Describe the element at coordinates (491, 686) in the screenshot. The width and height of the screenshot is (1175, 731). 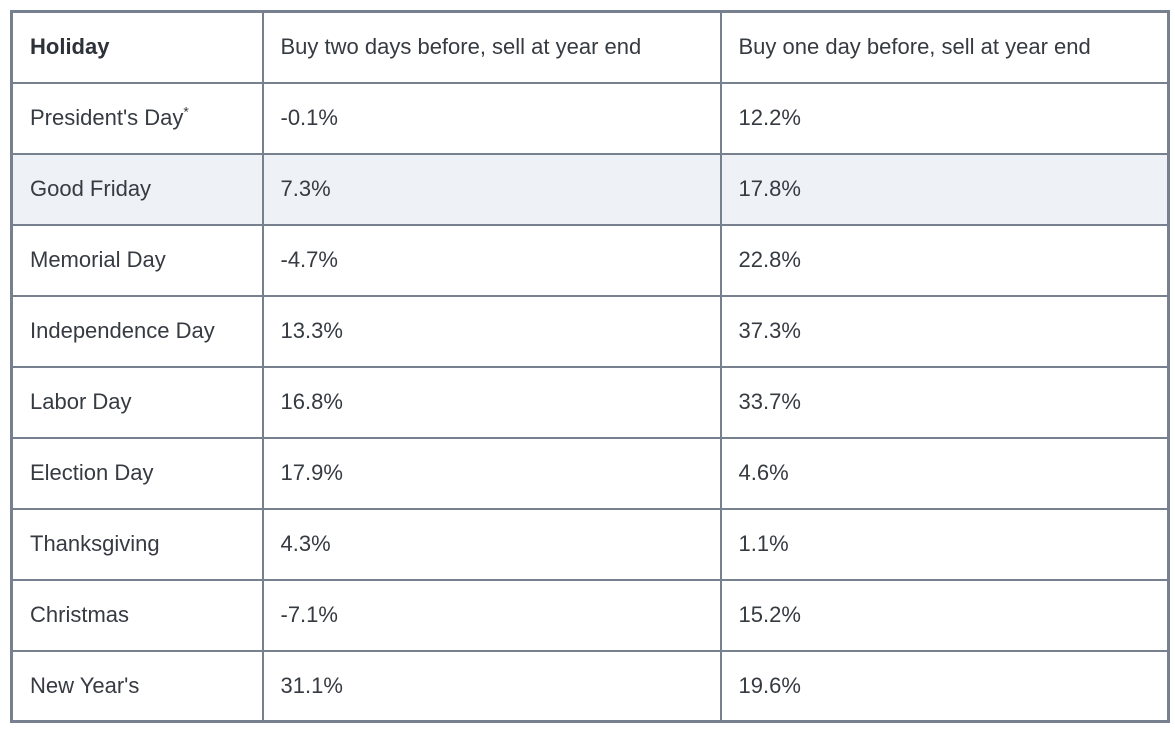
I see `two-days-cell: 31.1%` at that location.